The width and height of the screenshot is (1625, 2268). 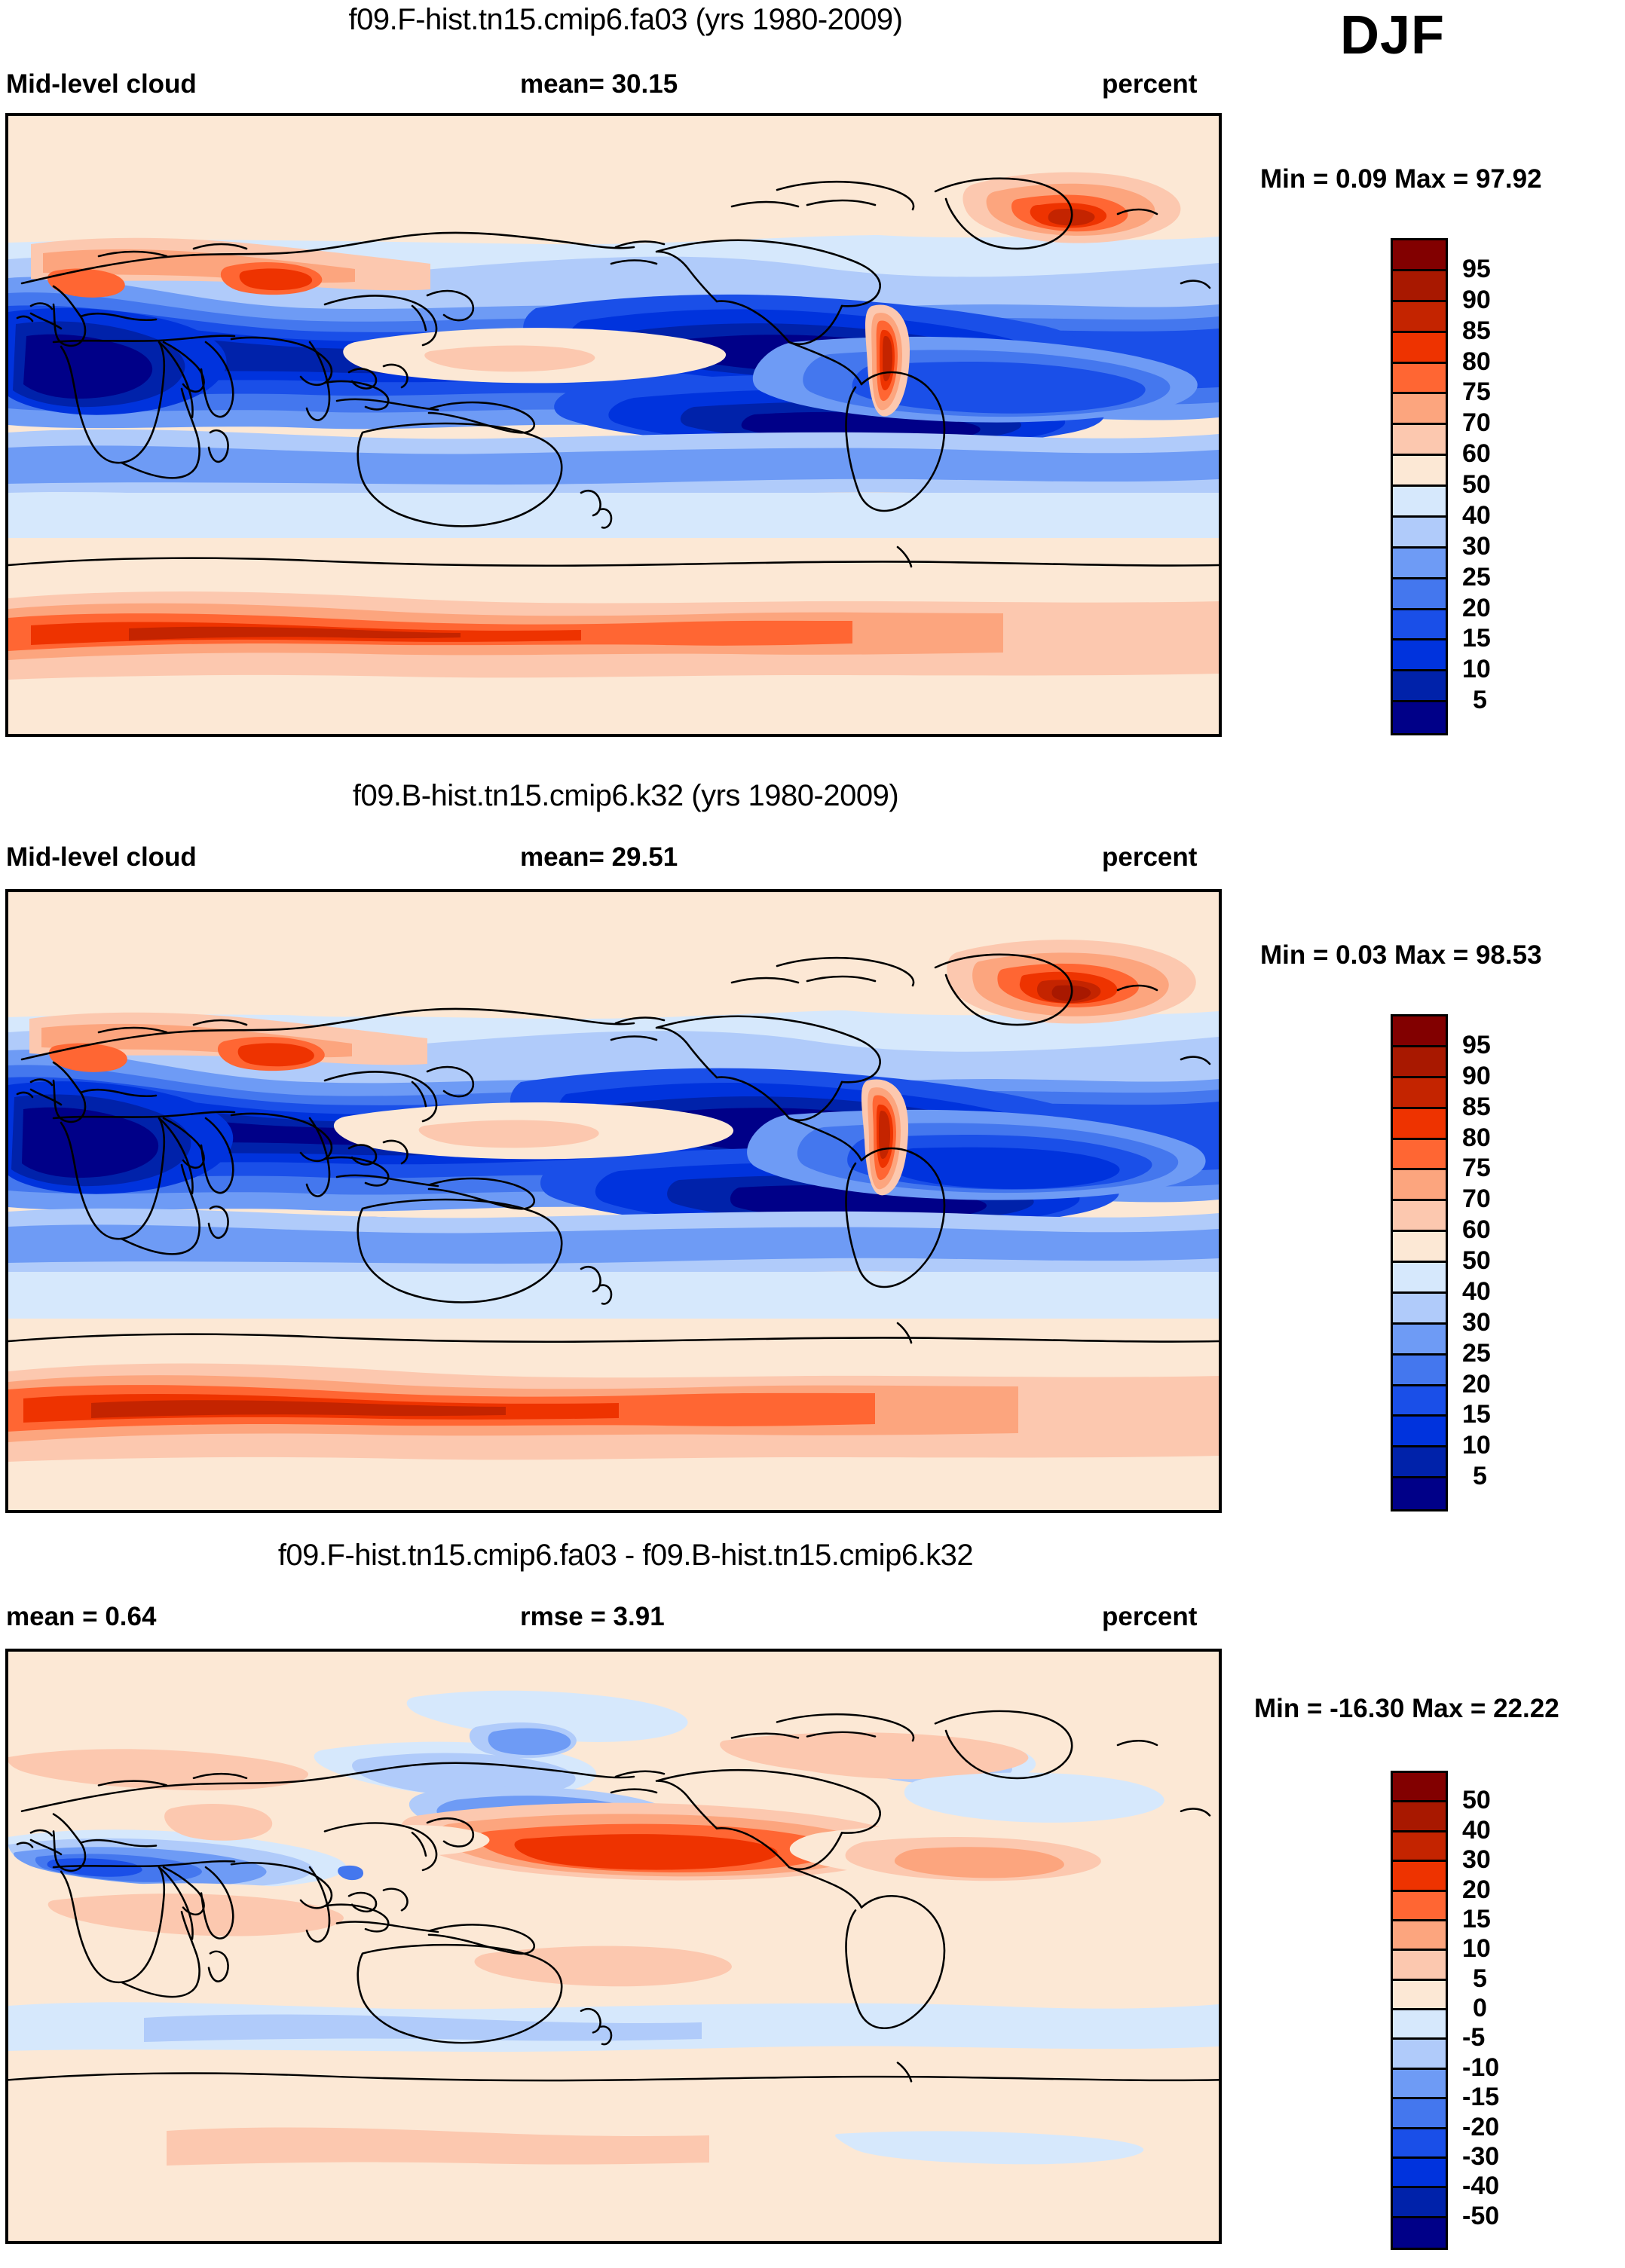 I want to click on colorbar-tick-label: -50, so click(x=1481, y=2215).